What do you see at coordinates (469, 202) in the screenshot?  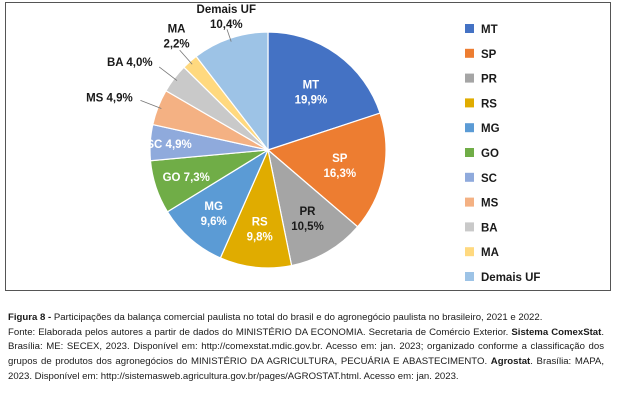 I see `legend-swatch-ms` at bounding box center [469, 202].